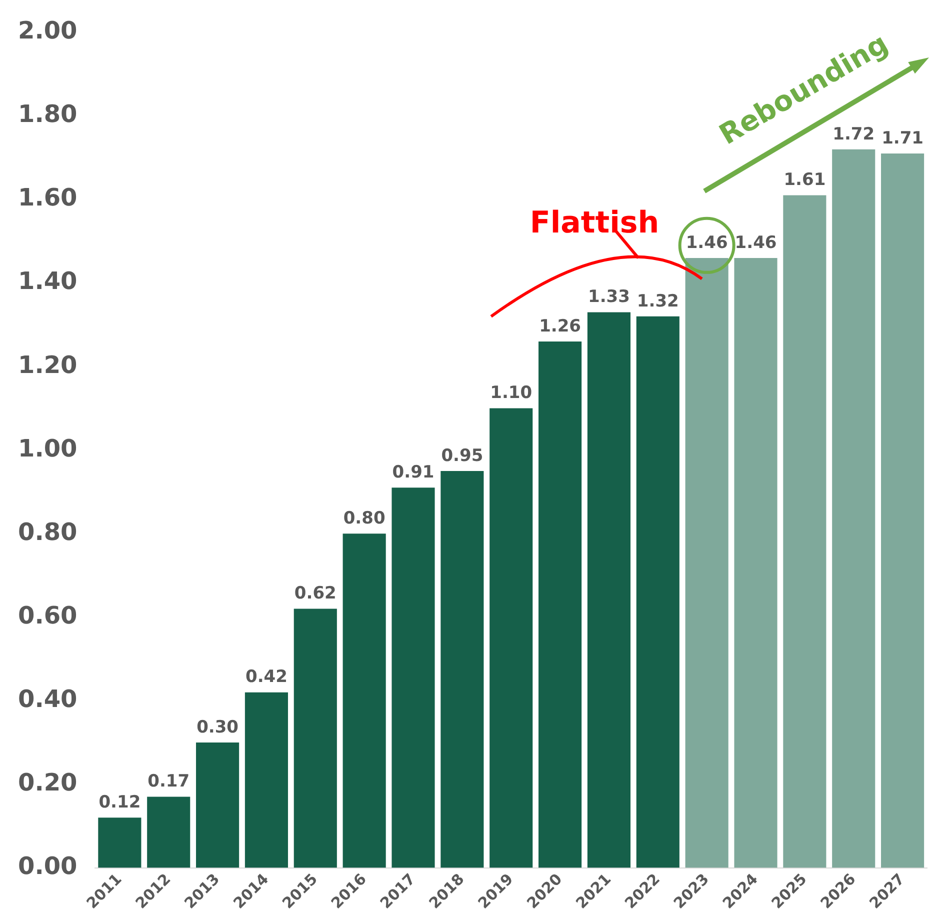  What do you see at coordinates (413, 472) in the screenshot?
I see `data-label: 0.91` at bounding box center [413, 472].